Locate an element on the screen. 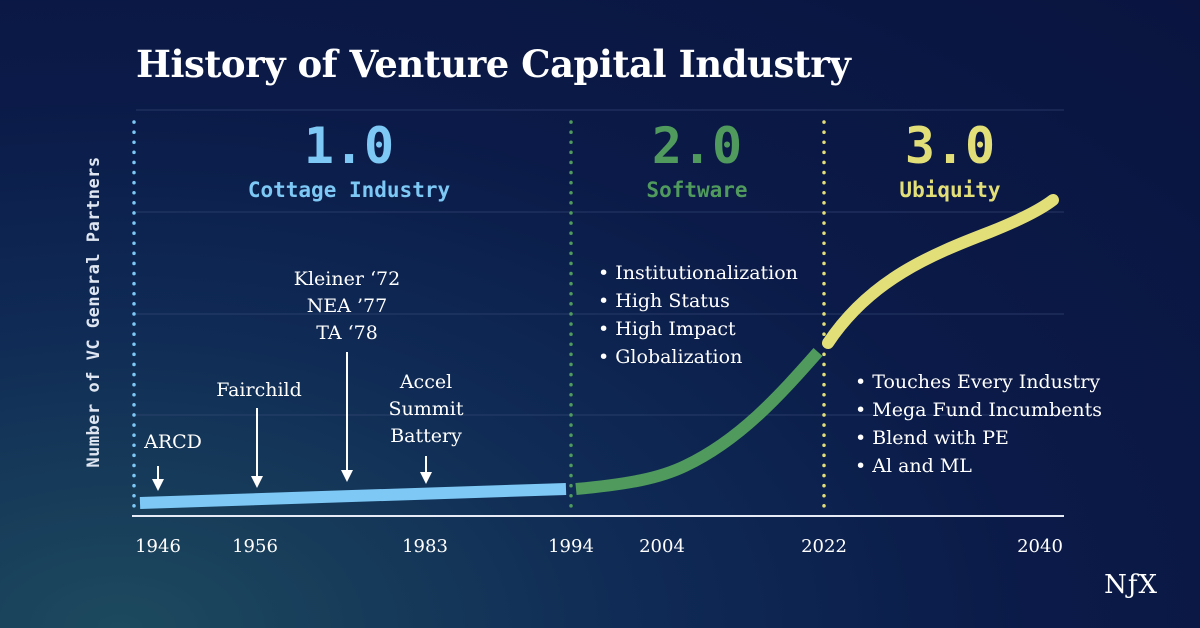  era-bullet: • Institutionalization is located at coordinates (698, 273).